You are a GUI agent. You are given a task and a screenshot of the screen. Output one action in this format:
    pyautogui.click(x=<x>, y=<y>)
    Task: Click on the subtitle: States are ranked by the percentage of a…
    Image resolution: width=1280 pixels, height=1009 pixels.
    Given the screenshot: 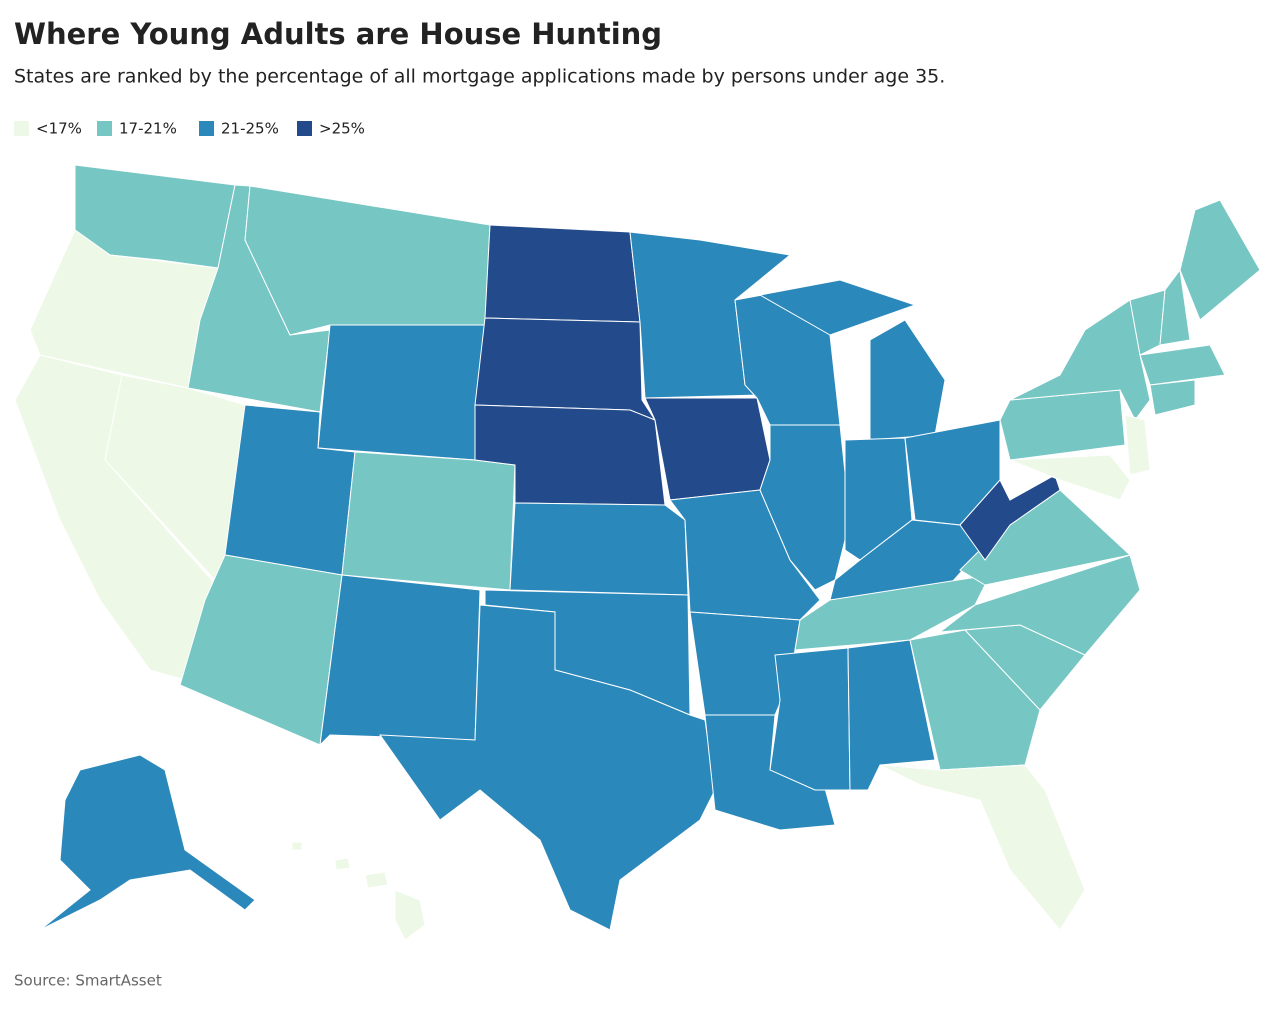 What is the action you would take?
    pyautogui.click(x=479, y=77)
    